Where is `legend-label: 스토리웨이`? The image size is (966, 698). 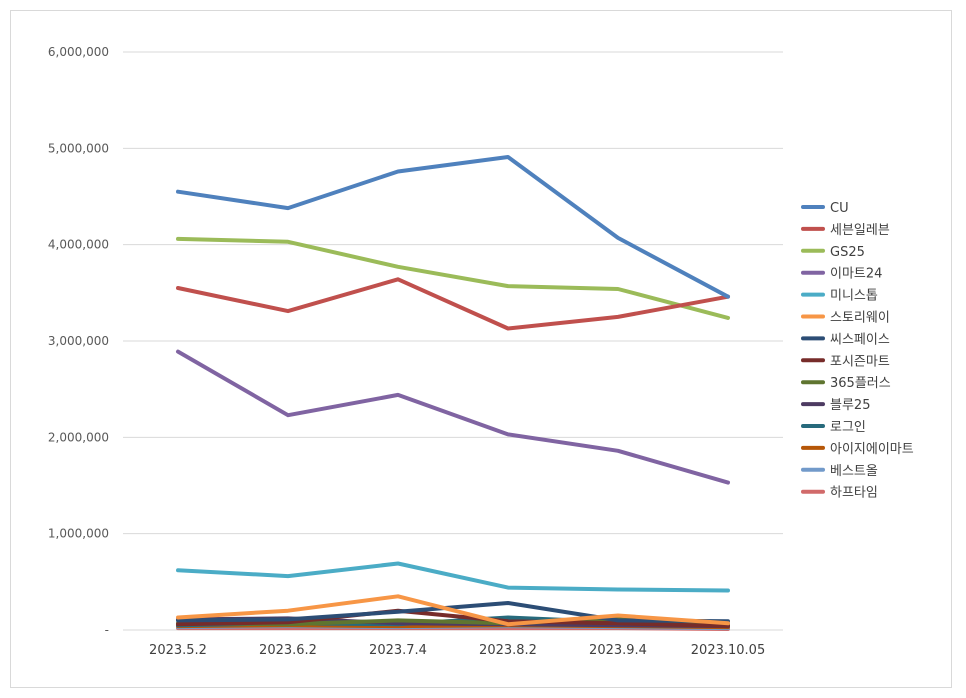
legend-label: 스토리웨이 is located at coordinates (860, 318).